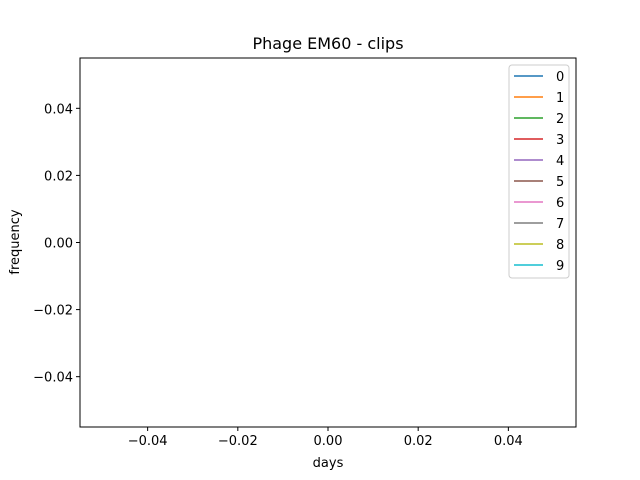 This screenshot has width=640, height=480. I want to click on legend-label-6: 6, so click(560, 203).